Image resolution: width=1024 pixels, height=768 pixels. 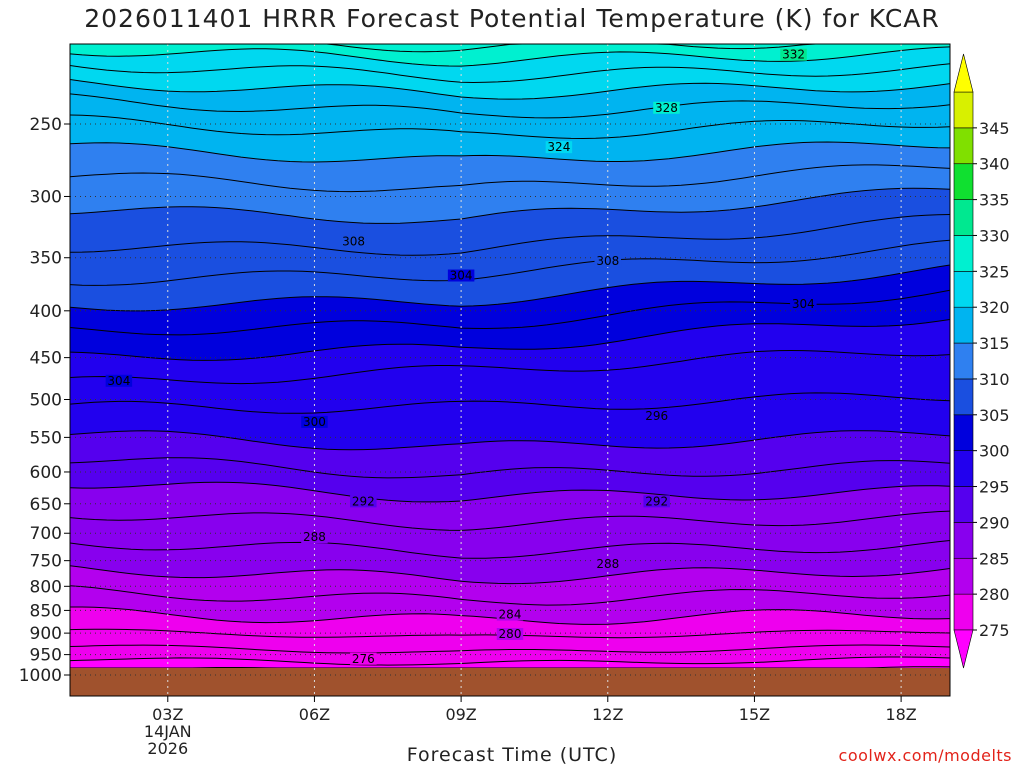 I want to click on x-tick-label: 12Z, so click(x=607, y=714).